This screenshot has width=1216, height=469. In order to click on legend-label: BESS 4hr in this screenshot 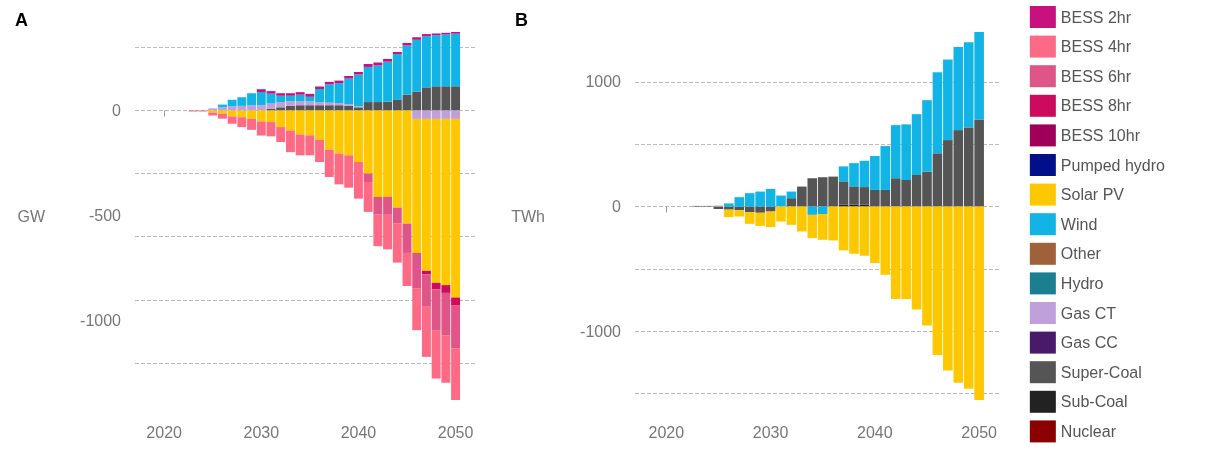, I will do `click(1096, 47)`.